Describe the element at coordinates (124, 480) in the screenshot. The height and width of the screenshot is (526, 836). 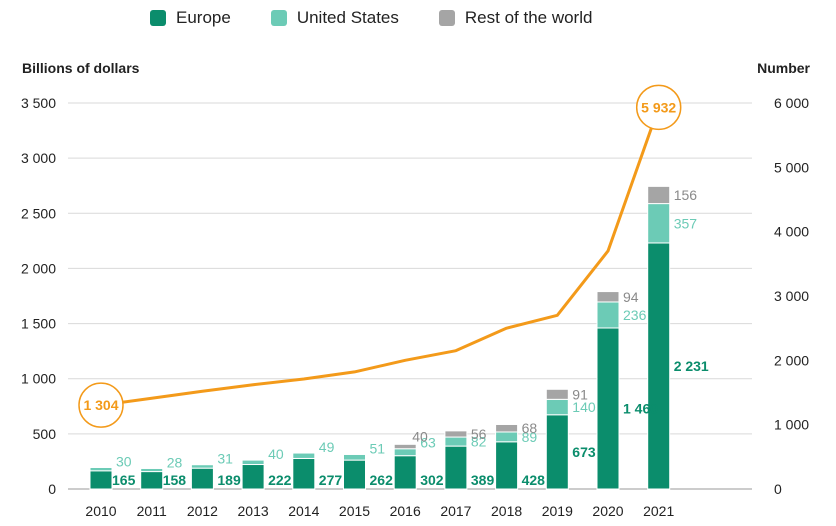
I see `value-label-europe: 165` at that location.